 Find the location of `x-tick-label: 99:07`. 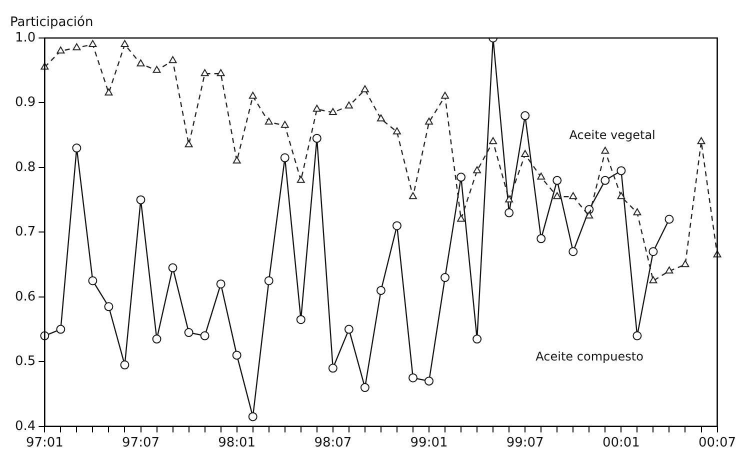

x-tick-label: 99:07 is located at coordinates (525, 443).